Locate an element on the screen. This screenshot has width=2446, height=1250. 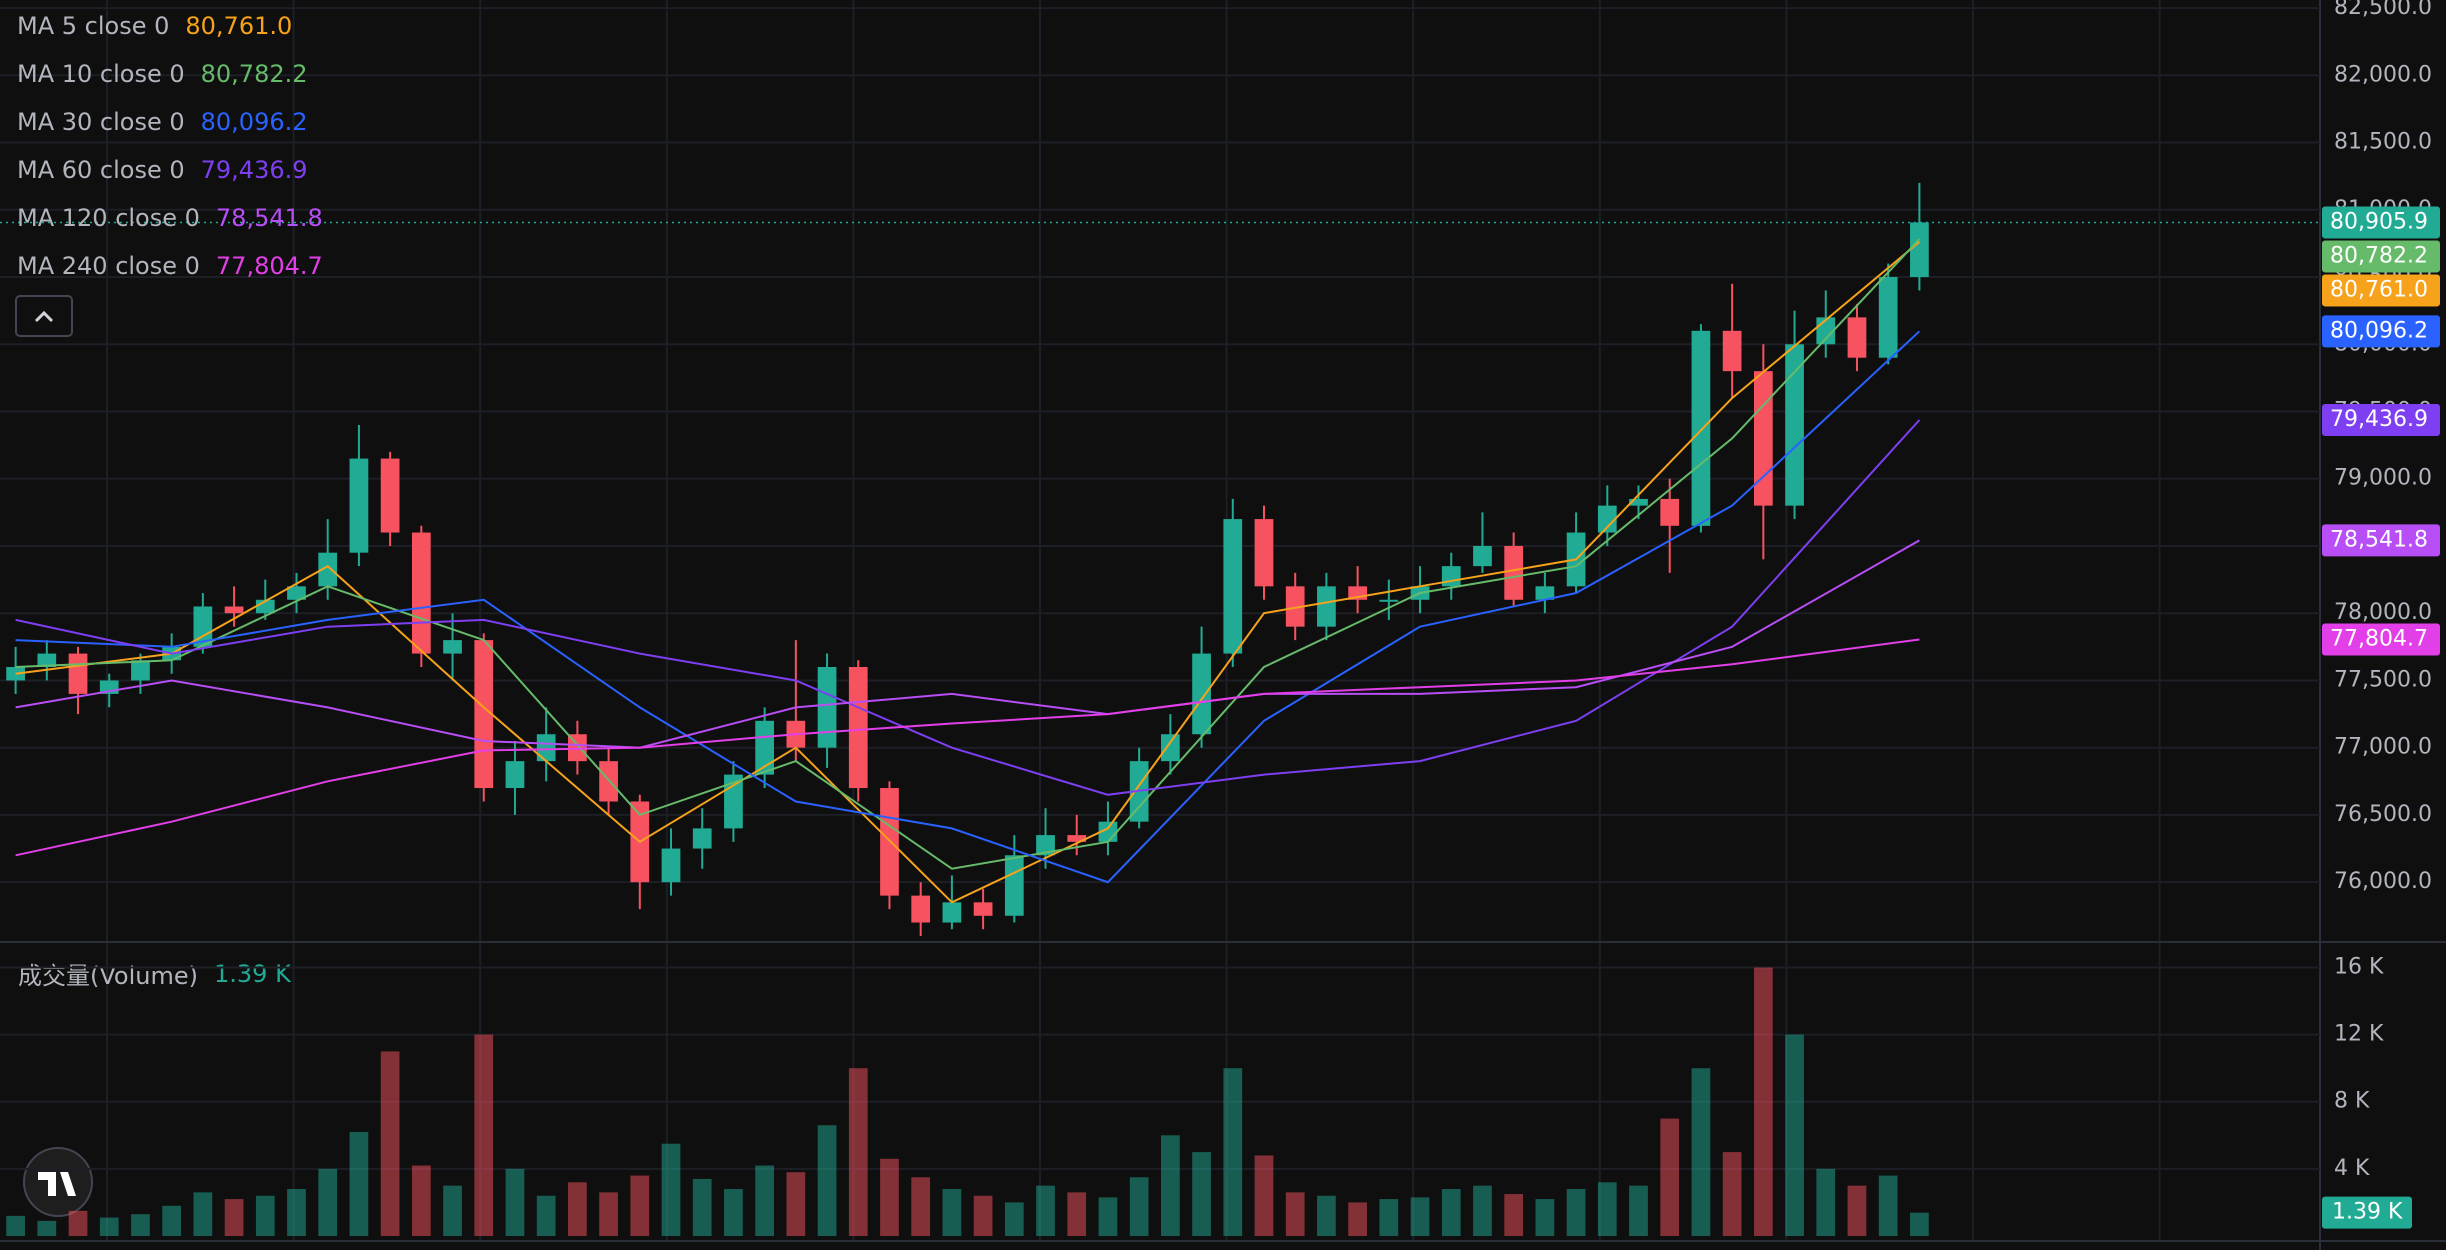
logo-circle is located at coordinates (58, 1182).